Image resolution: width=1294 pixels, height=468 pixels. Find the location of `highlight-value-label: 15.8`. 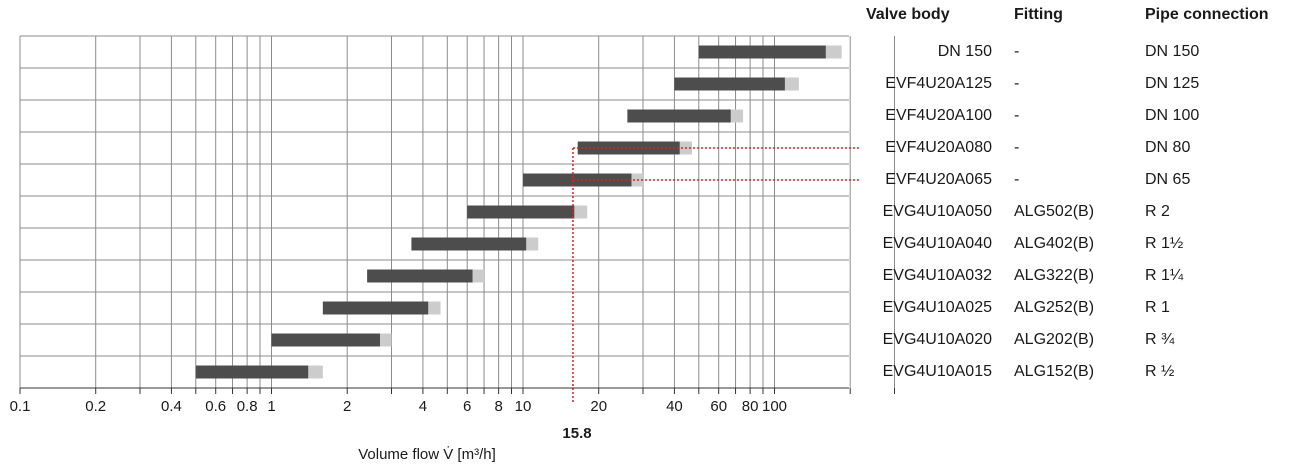

highlight-value-label: 15.8 is located at coordinates (576, 433).